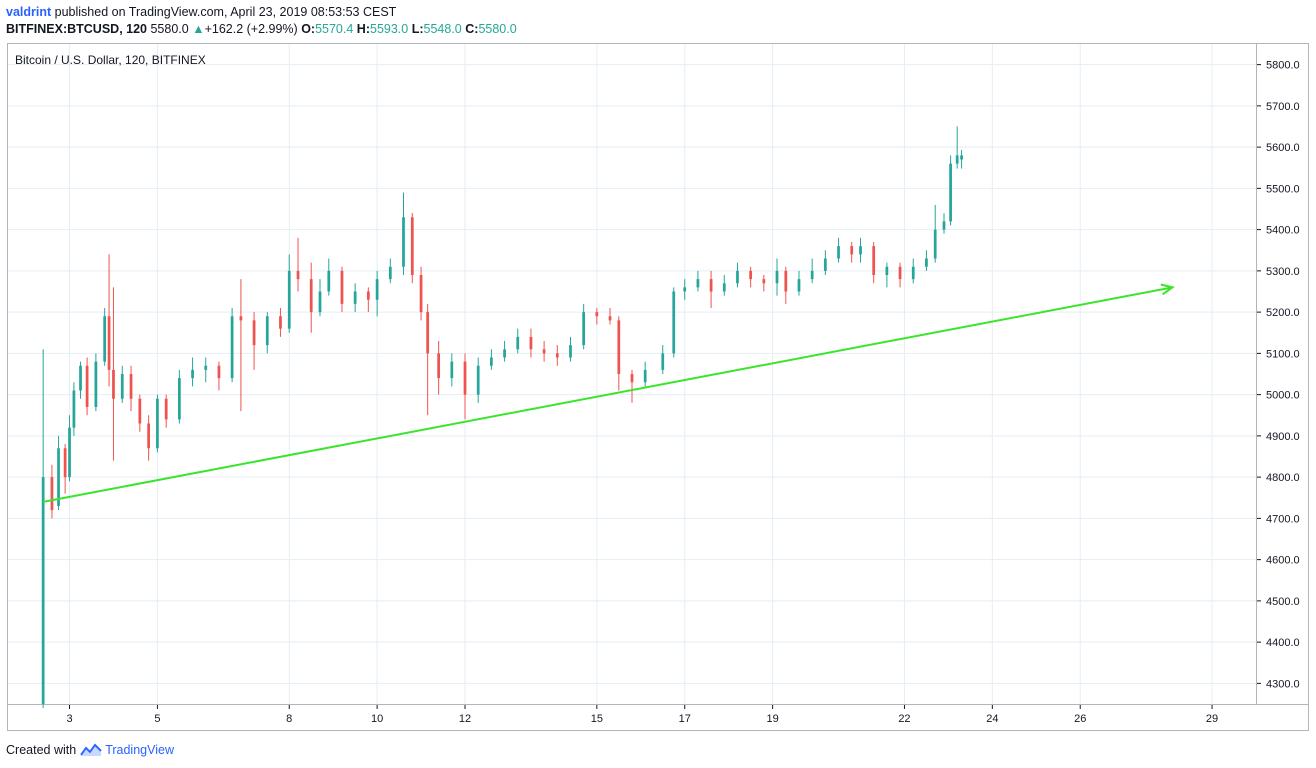 This screenshot has height=768, width=1316. I want to click on close-label: C:, so click(472, 29).